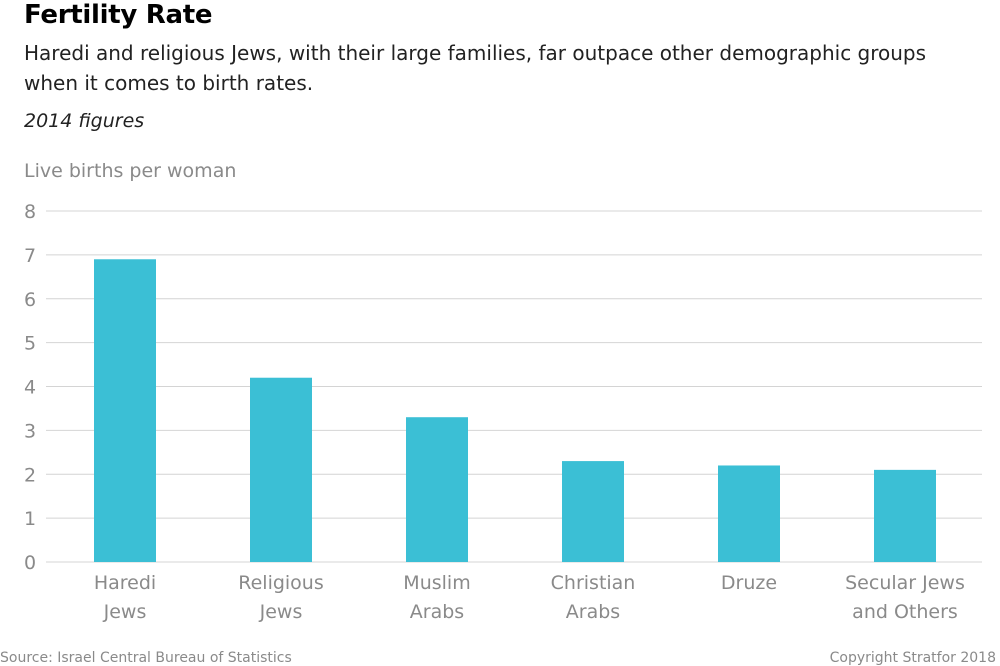 This screenshot has height=666, width=1000. Describe the element at coordinates (125, 583) in the screenshot. I see `x-tick-label-0-line-0: Haredi` at that location.